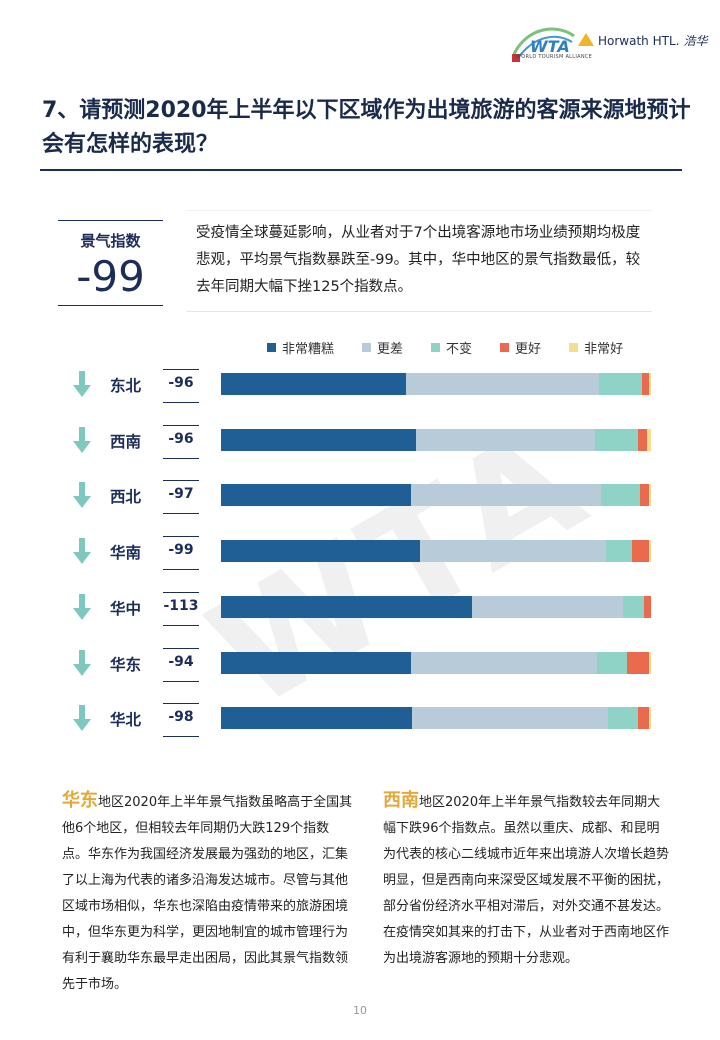 This screenshot has width=720, height=1040. I want to click on index-value: -99, so click(110, 276).